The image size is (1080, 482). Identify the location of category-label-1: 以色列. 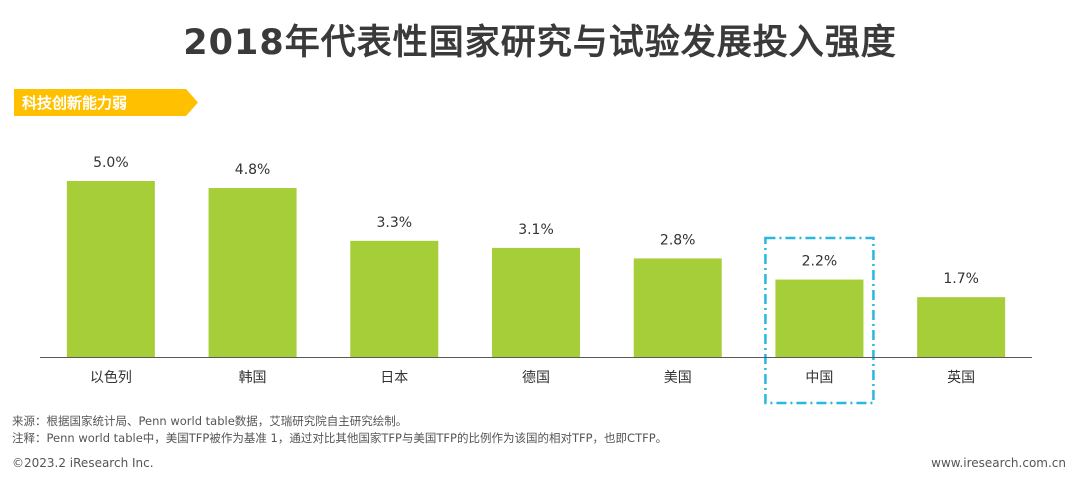
(111, 377).